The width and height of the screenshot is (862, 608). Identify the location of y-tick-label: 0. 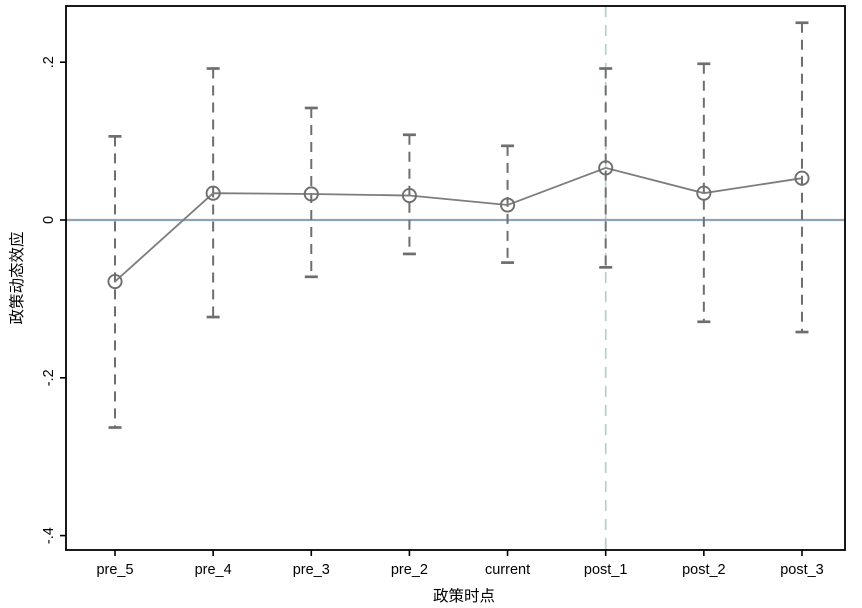
(49, 220).